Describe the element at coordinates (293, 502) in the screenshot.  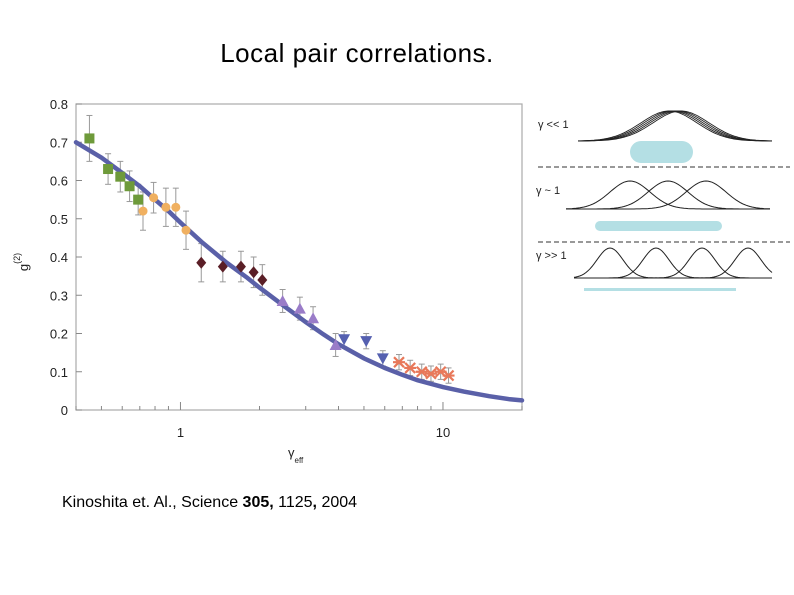
I see `citation-page: 1125` at that location.